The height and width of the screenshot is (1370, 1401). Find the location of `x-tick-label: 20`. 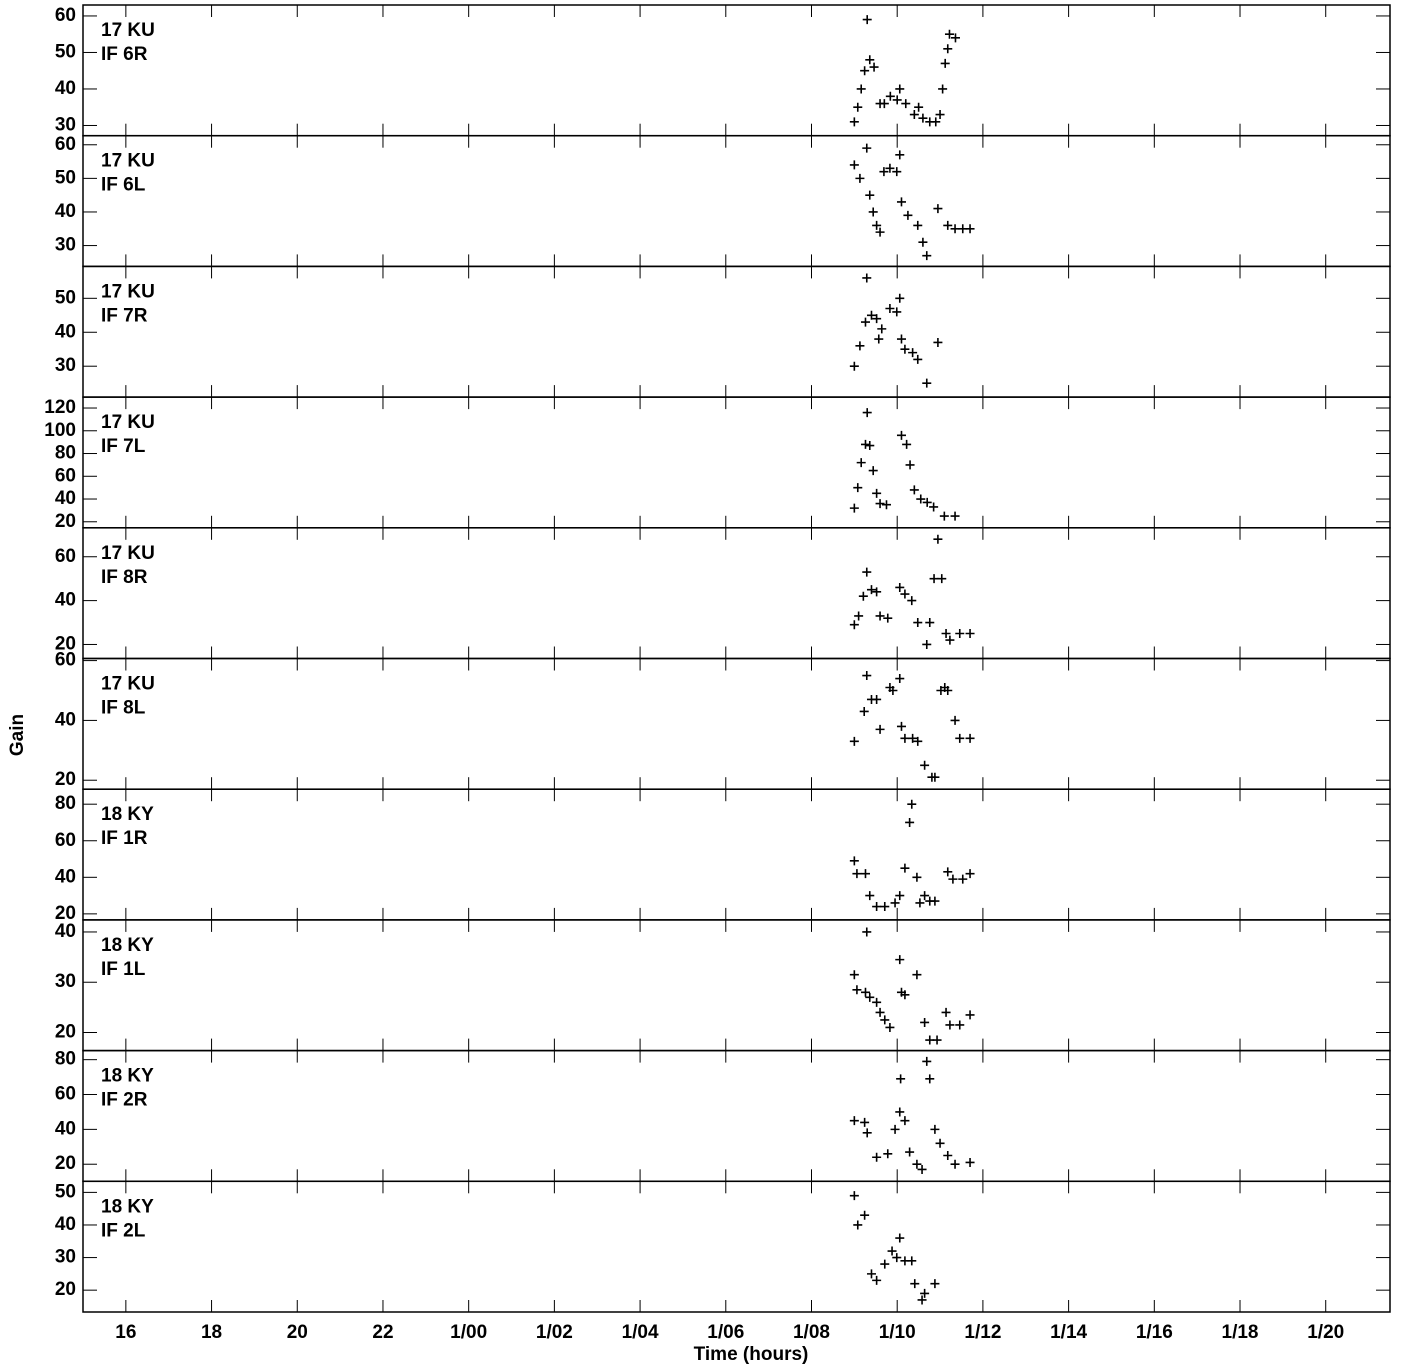

x-tick-label: 20 is located at coordinates (297, 1332).